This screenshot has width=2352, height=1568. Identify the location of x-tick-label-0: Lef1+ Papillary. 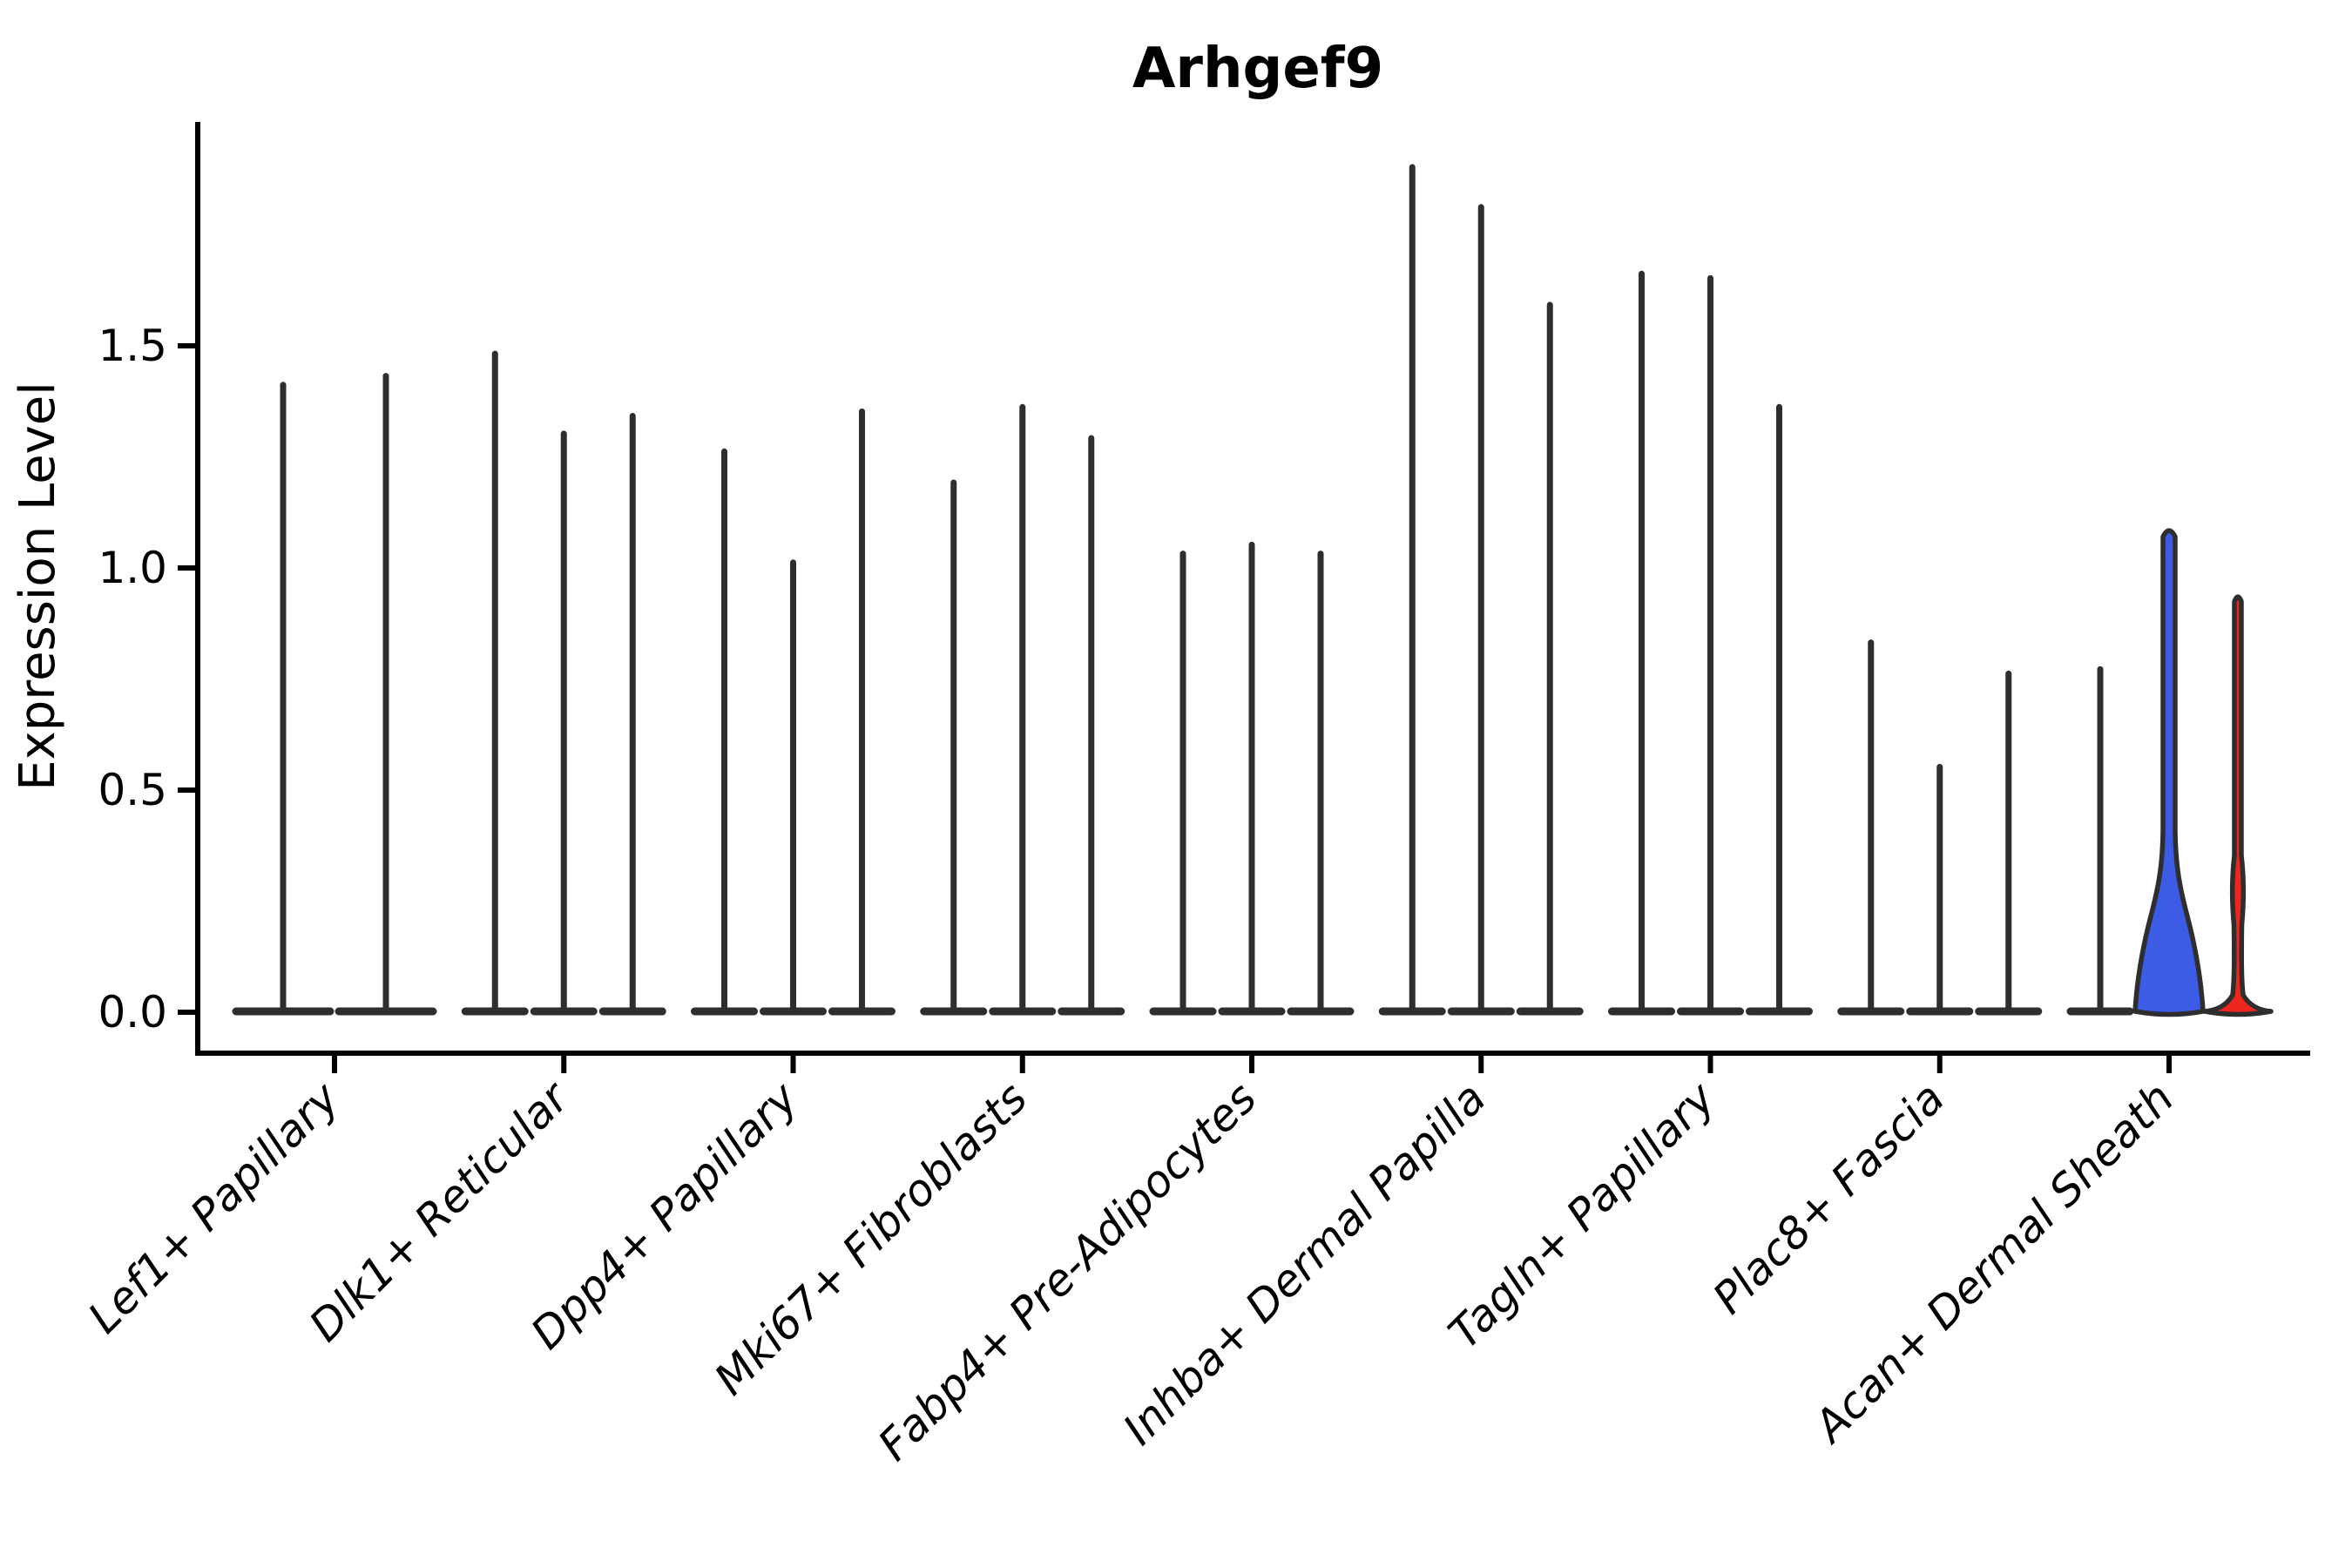
(214, 1206).